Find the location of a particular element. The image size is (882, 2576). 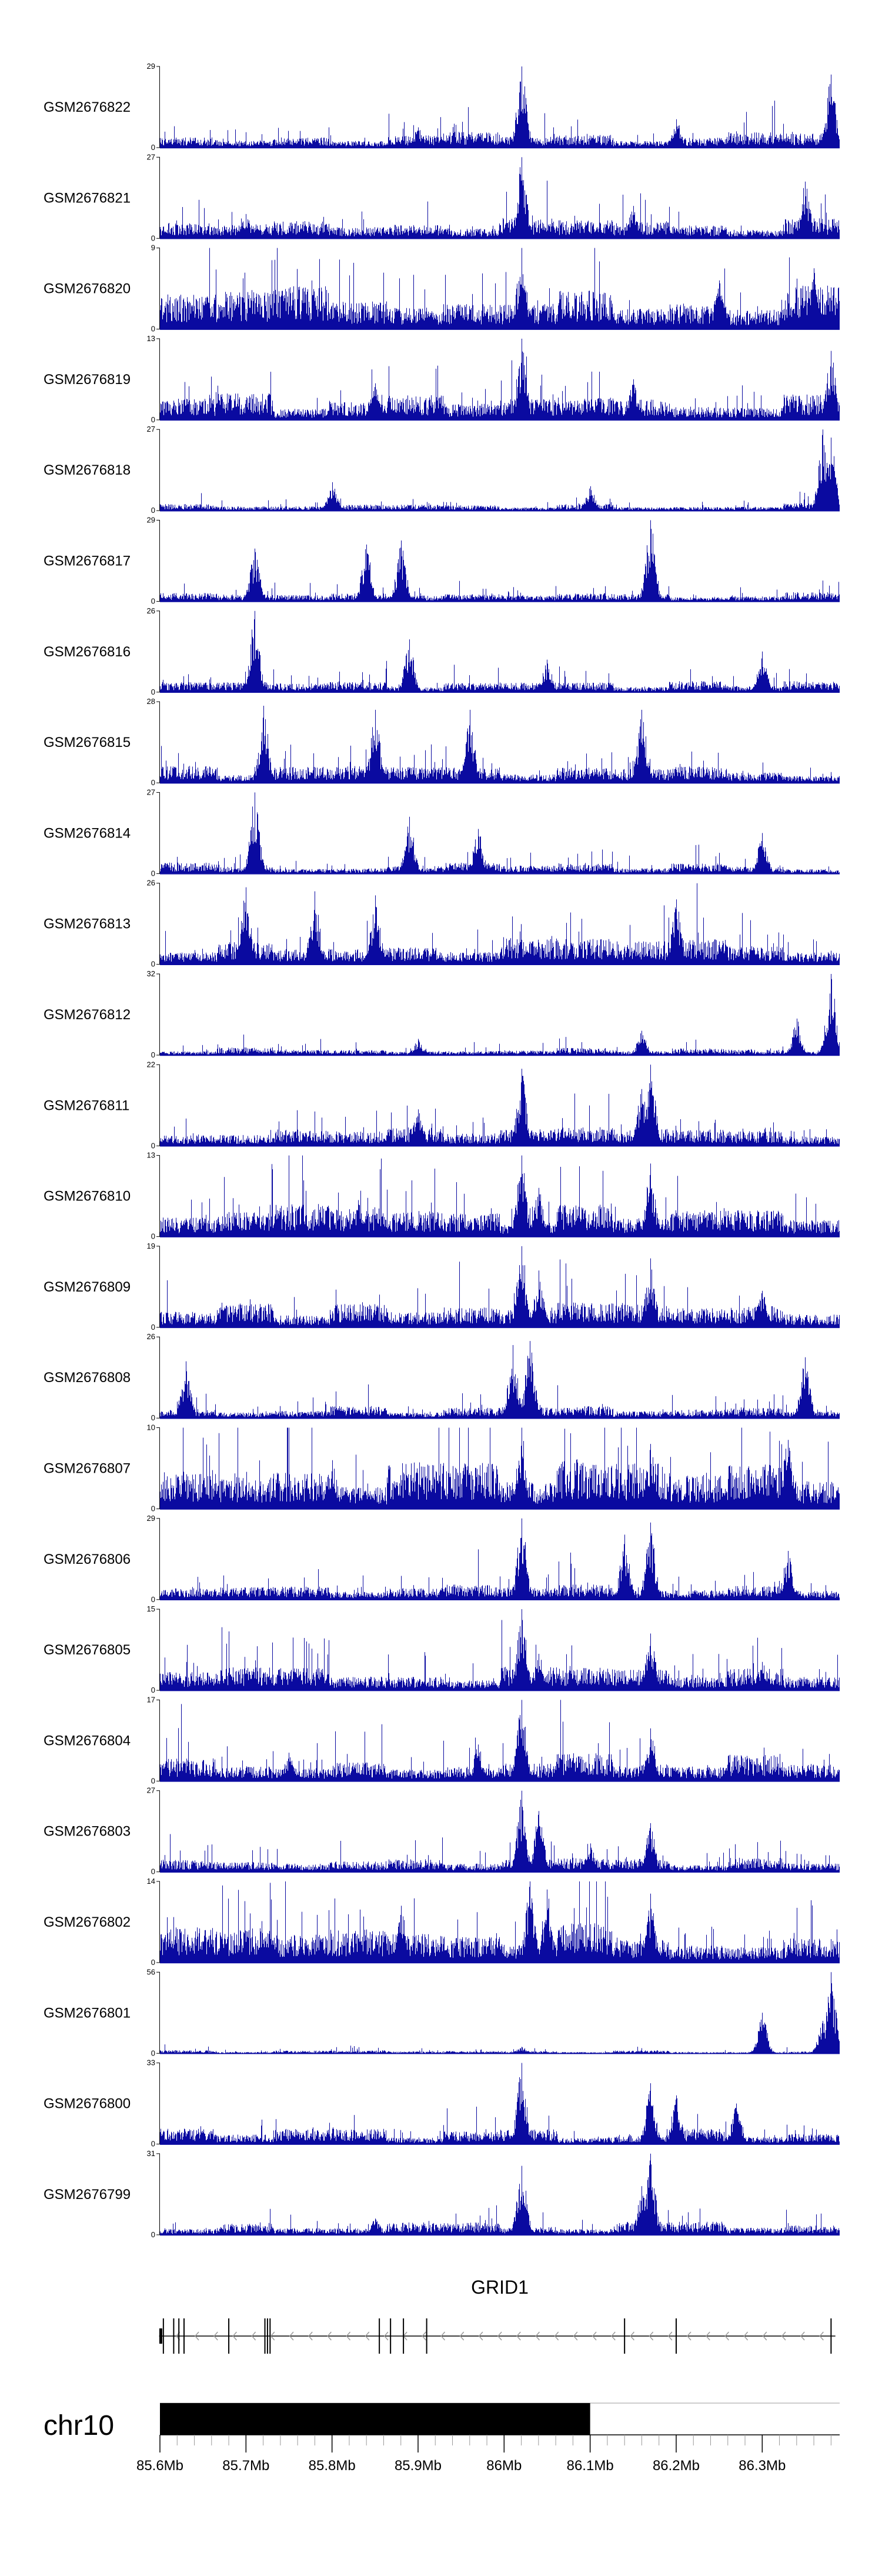

track-GSM2676811: GSM2676811 22 0 is located at coordinates (442, 1105).